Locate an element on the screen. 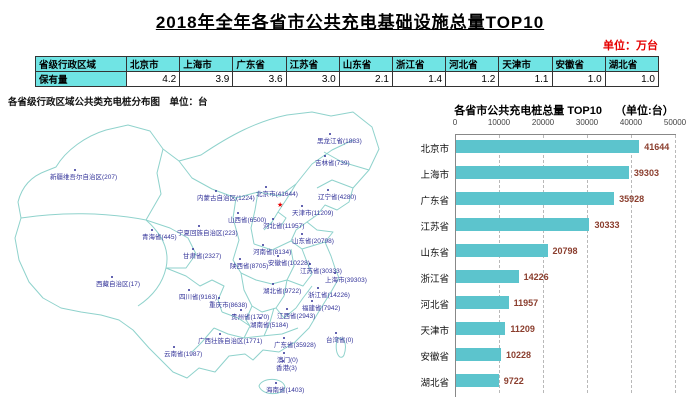 This screenshot has height=401, width=700. table-column-header: 山东省 is located at coordinates (365, 64).